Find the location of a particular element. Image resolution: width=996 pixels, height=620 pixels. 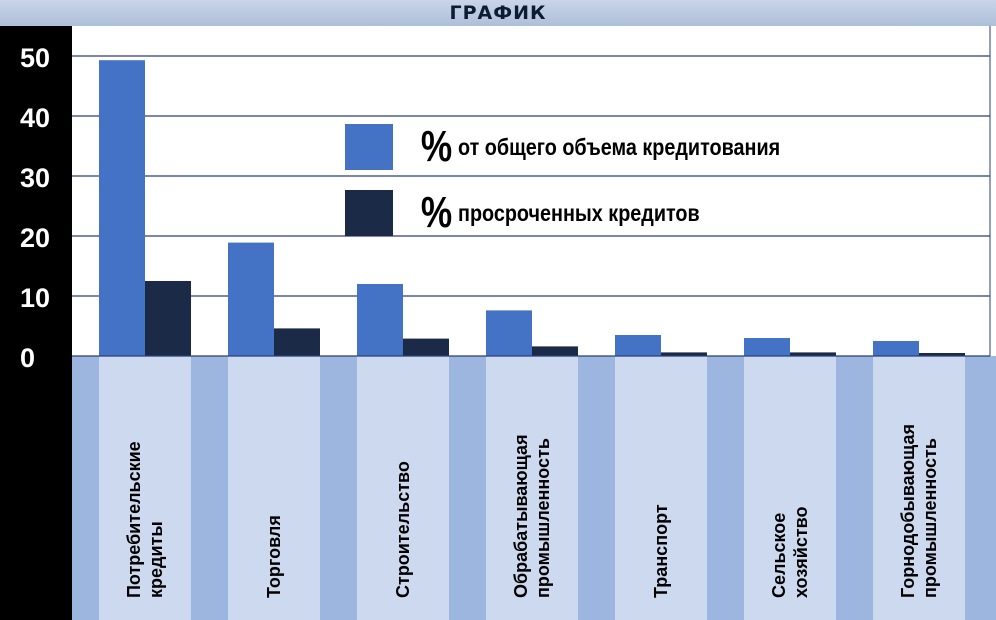

category-label: Потребительские is located at coordinates (134, 519).